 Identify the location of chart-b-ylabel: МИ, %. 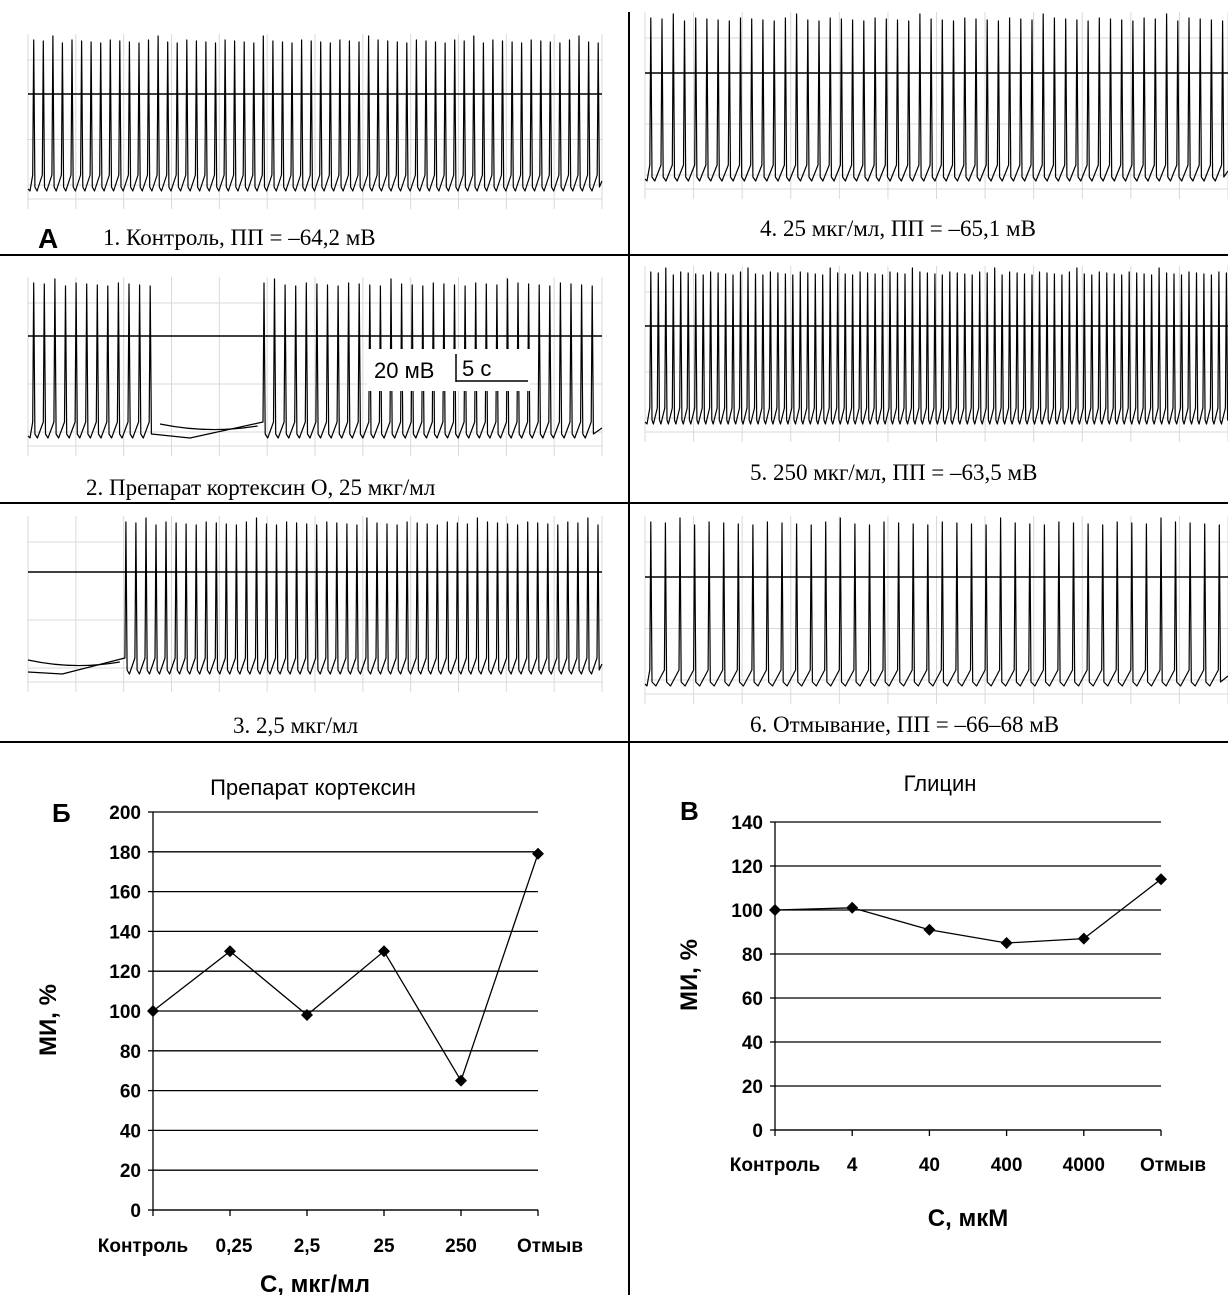
(48, 1020).